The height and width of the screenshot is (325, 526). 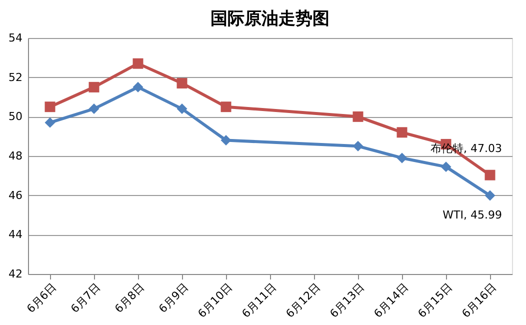 I want to click on x-tick-label: 6月7日, so click(x=85, y=298).